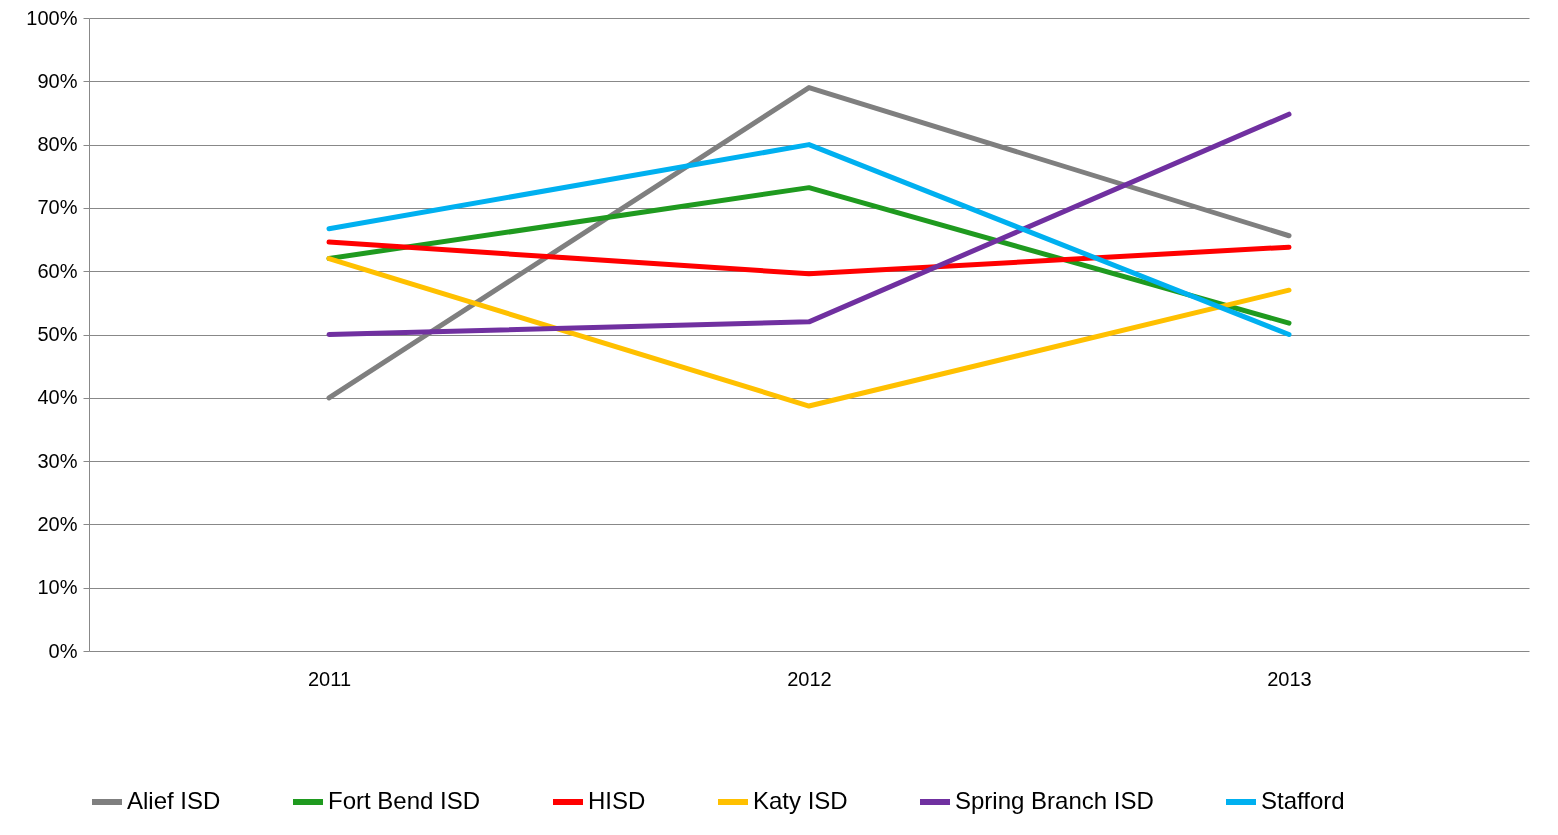 Image resolution: width=1558 pixels, height=835 pixels. I want to click on x-tick-label: 2013, so click(1289, 678).